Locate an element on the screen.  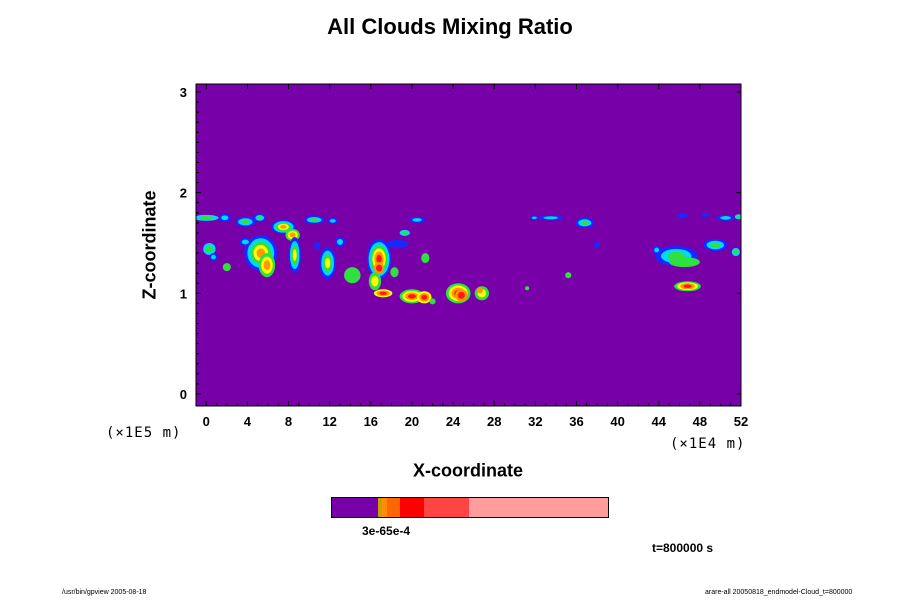
y-tick-label: 2 is located at coordinates (183, 193).